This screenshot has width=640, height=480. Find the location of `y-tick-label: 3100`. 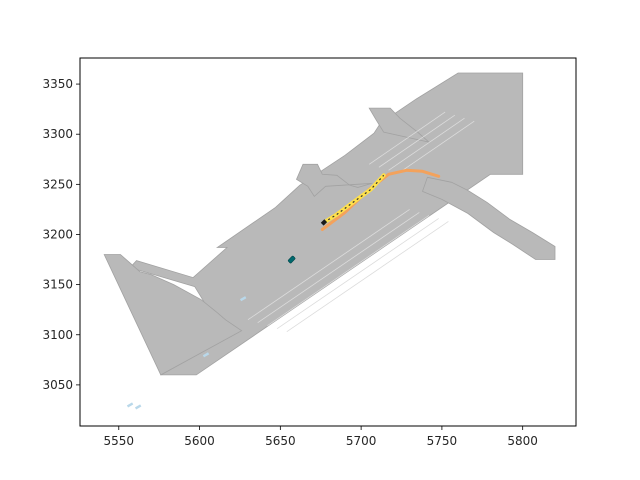

y-tick-label: 3100 is located at coordinates (57, 335).